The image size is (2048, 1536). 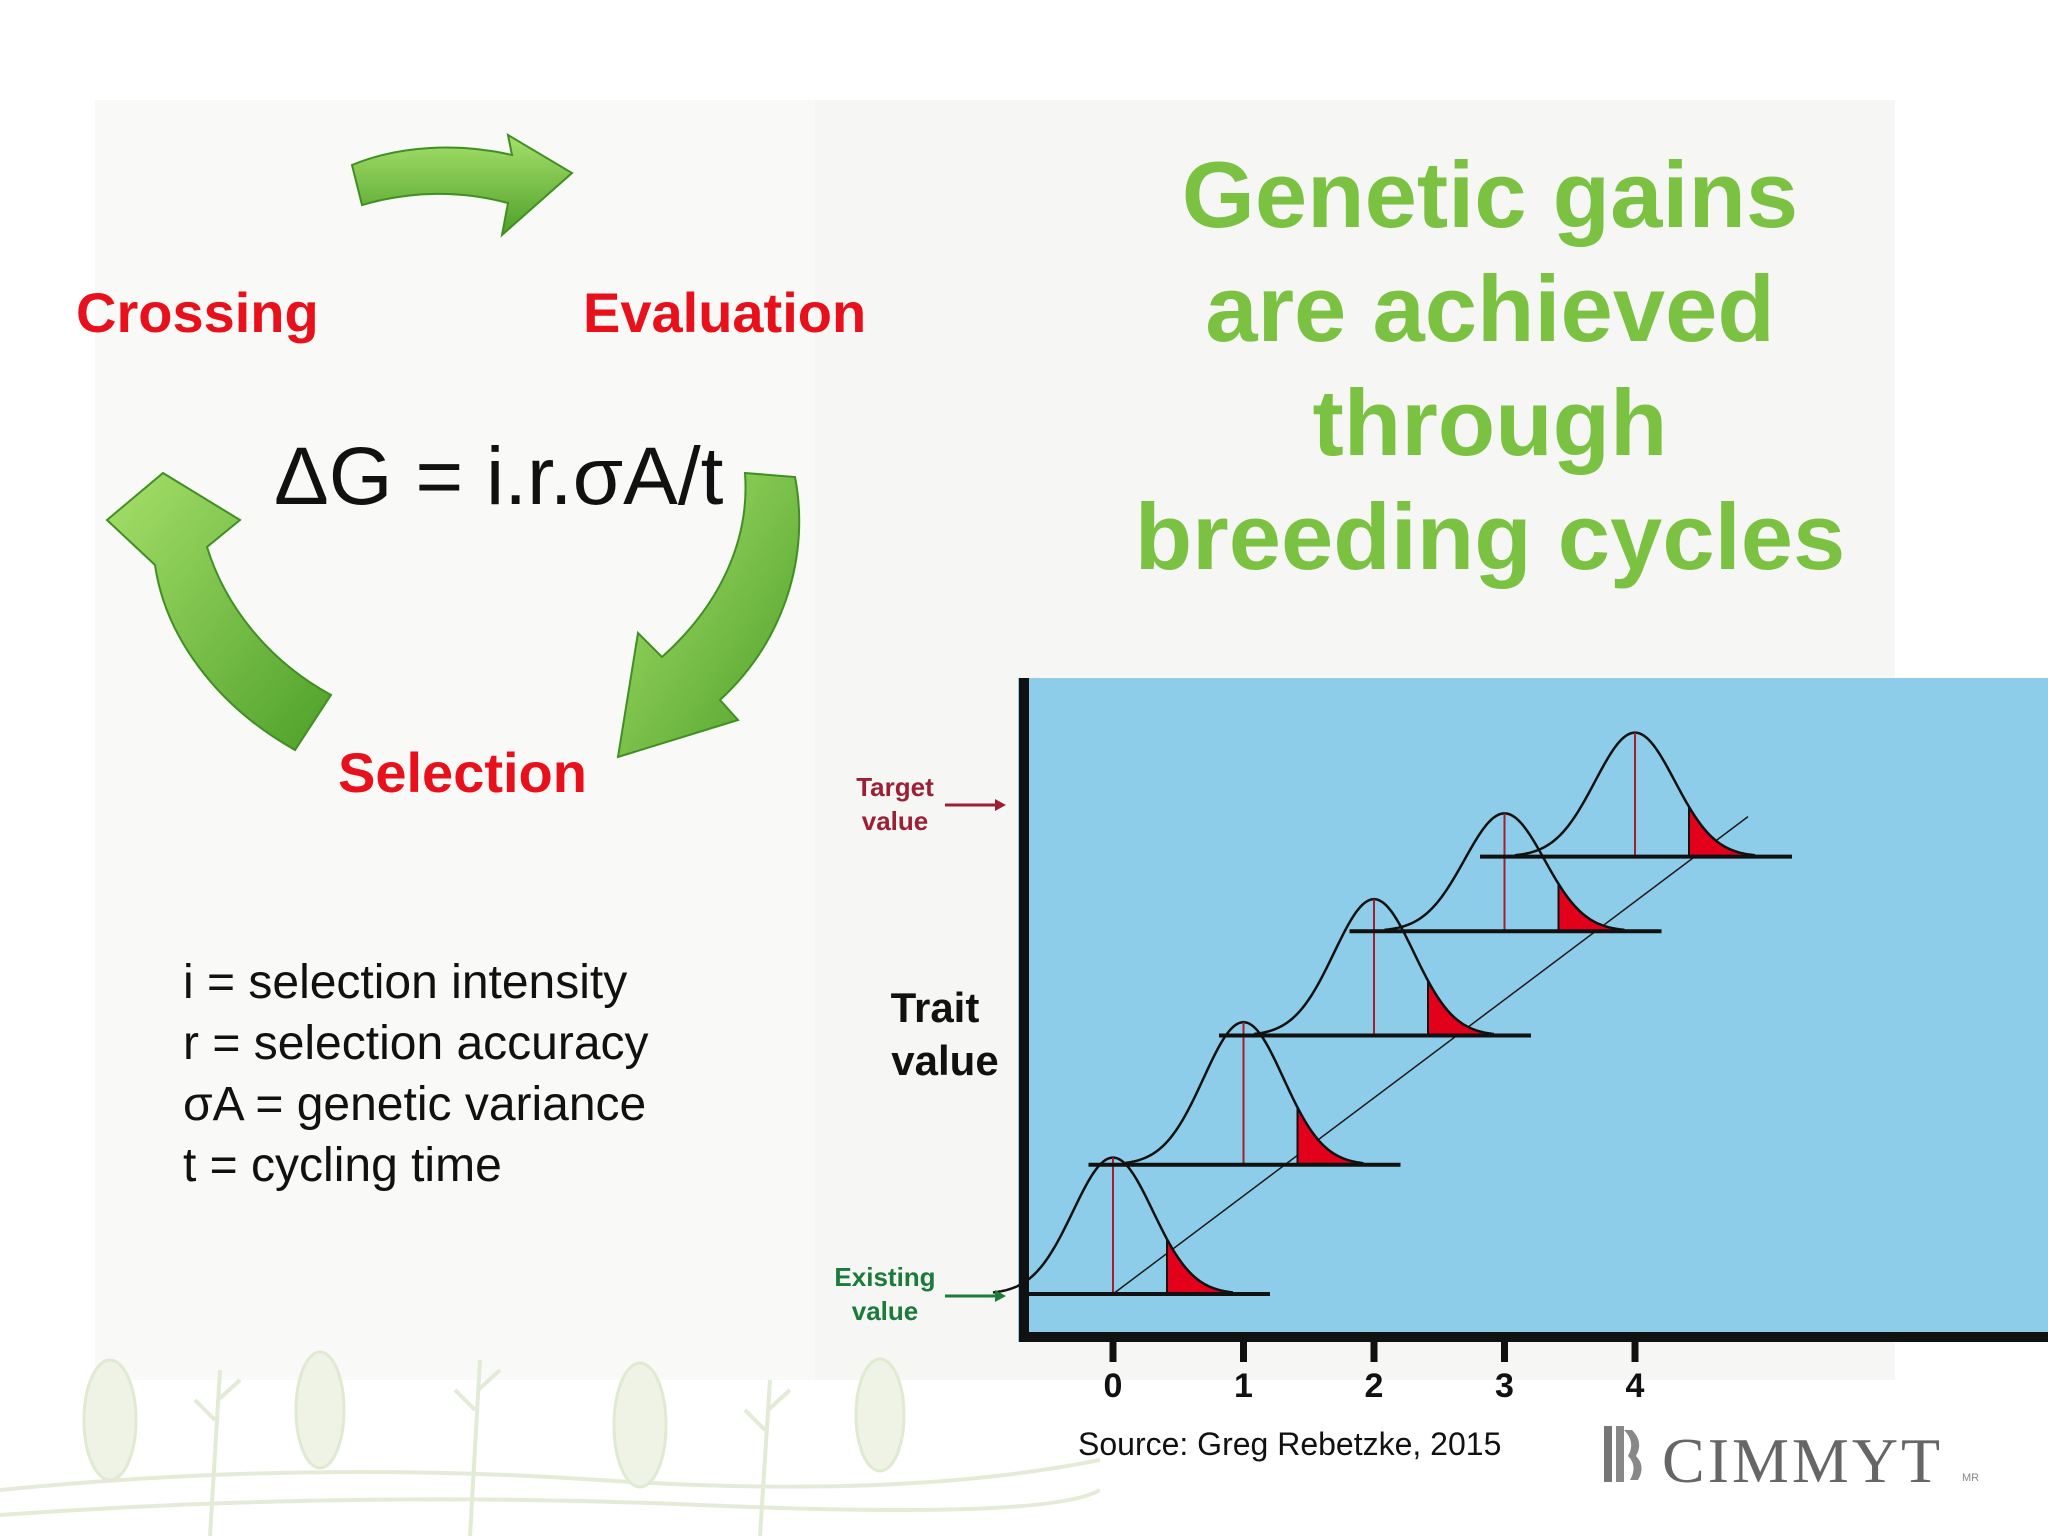 I want to click on x-tick-label: 1, so click(x=1243, y=1386).